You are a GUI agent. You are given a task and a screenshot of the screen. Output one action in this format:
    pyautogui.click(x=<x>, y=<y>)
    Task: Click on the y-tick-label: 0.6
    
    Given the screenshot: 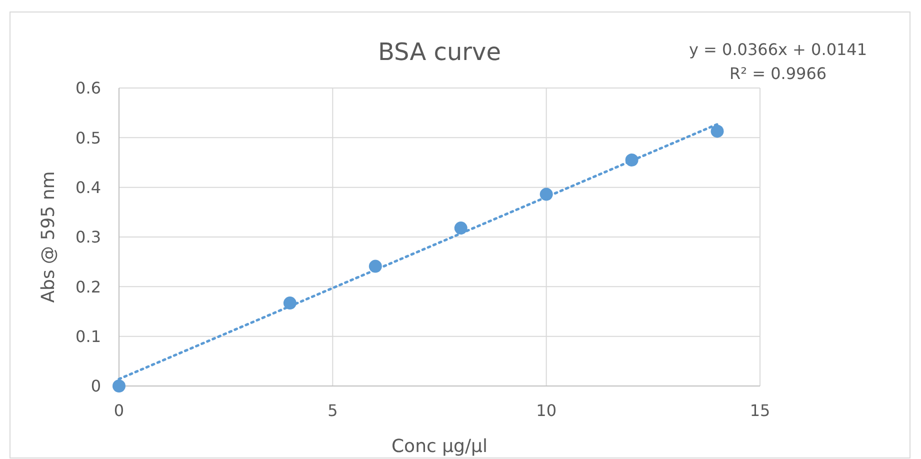 What is the action you would take?
    pyautogui.click(x=88, y=88)
    